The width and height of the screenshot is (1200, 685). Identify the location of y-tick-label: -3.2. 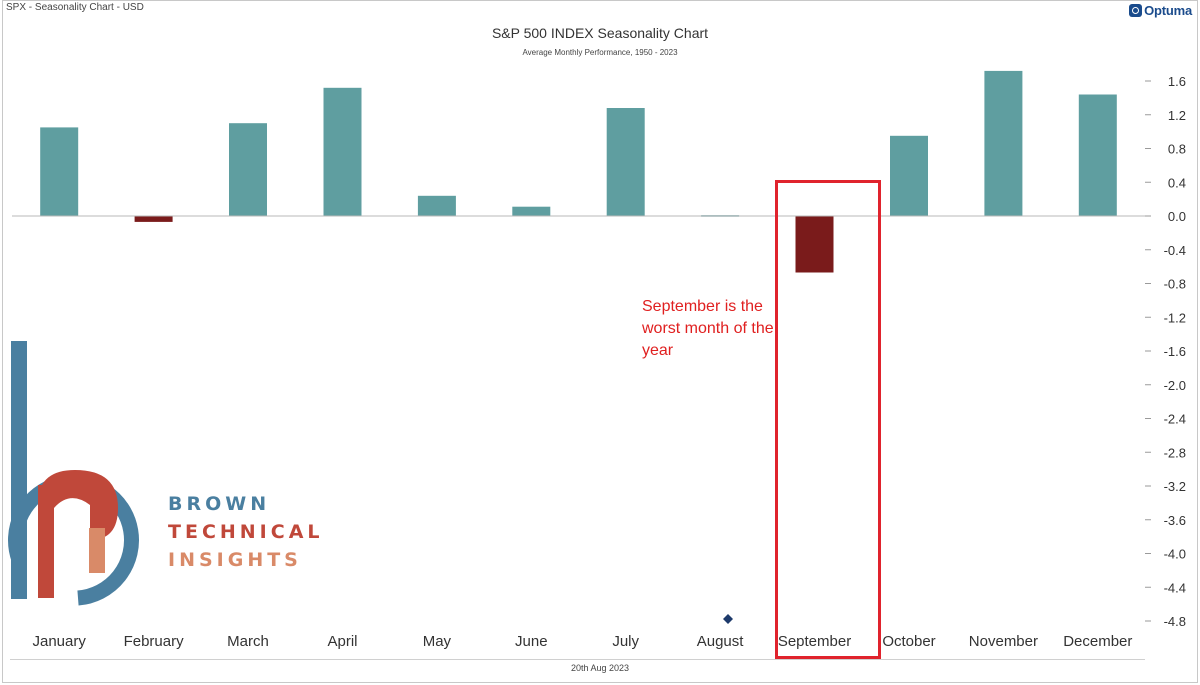
(1175, 486).